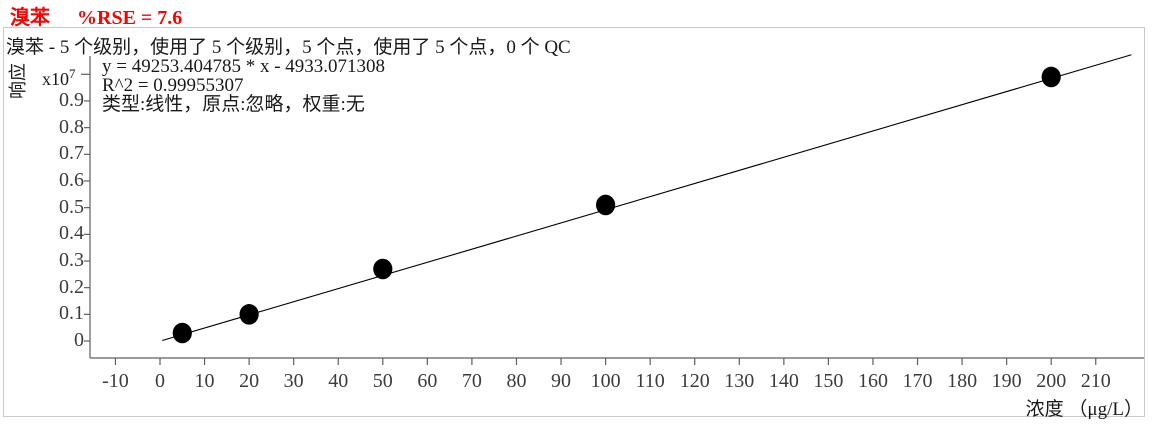  I want to click on x-tick-label: 120, so click(694, 381).